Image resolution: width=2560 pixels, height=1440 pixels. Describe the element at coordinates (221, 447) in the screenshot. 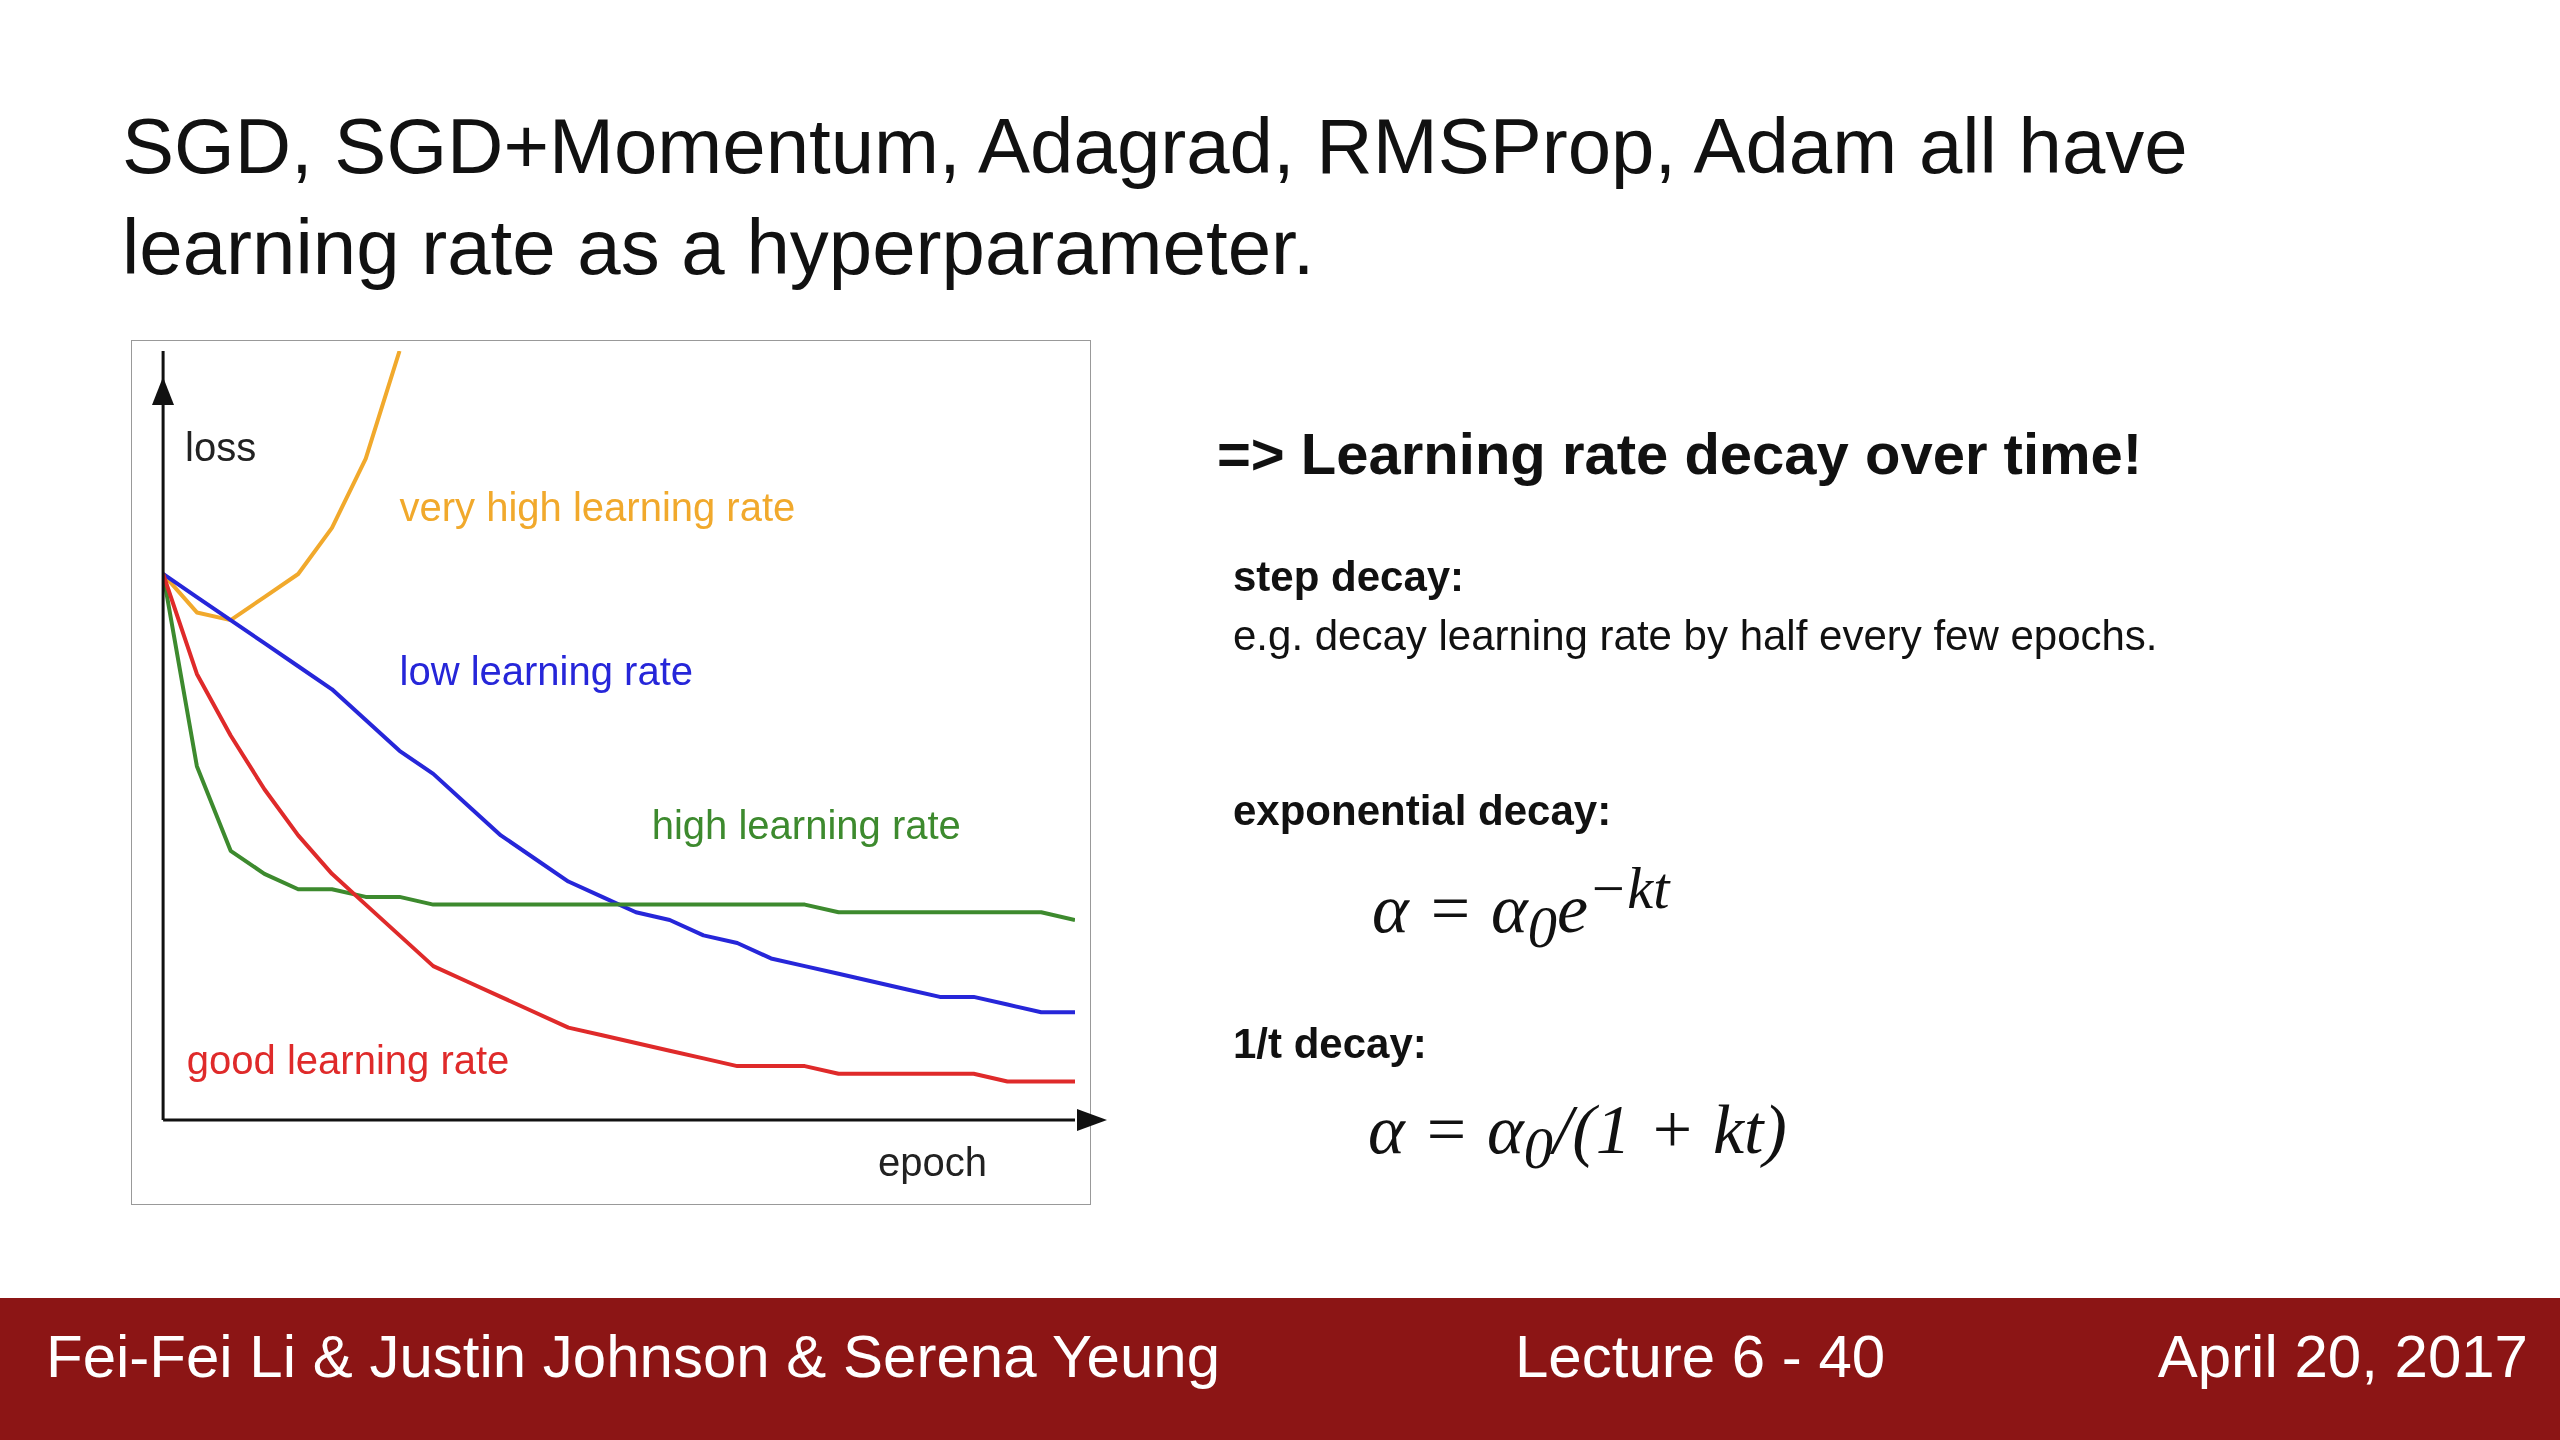

I see `y-axis-title: loss` at that location.